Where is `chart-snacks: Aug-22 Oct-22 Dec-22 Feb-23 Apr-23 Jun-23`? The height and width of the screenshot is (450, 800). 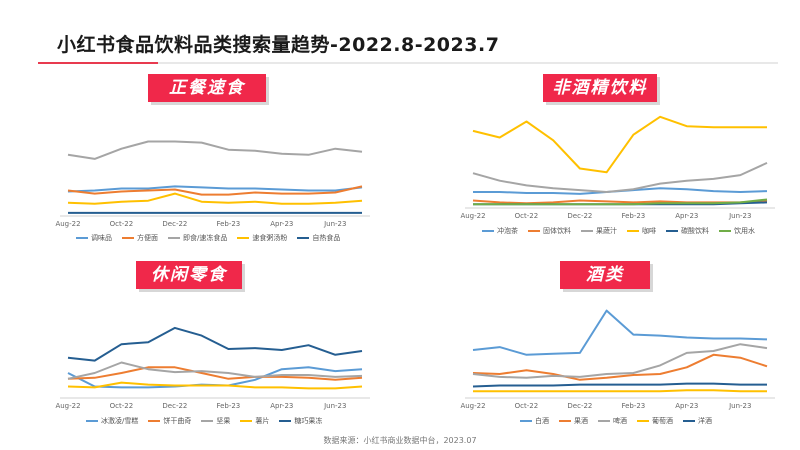
chart-snacks: Aug-22 Oct-22 Dec-22 Feb-23 Apr-23 Jun-23 is located at coordinates (212, 368).